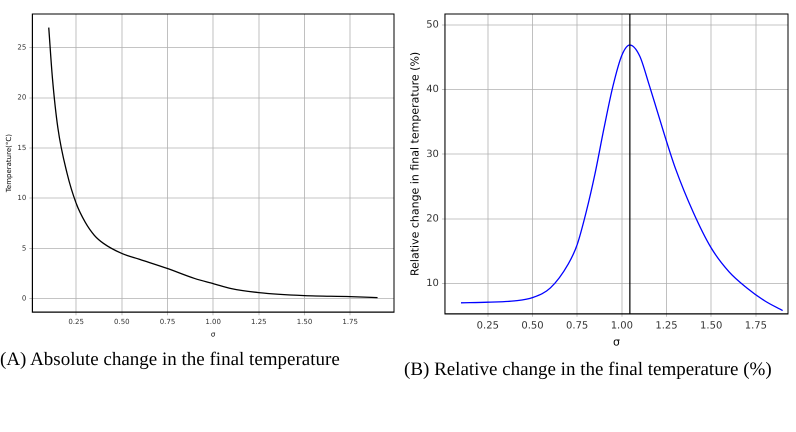  Describe the element at coordinates (487, 326) in the screenshot. I see `x-tick-label: 0.25` at that location.